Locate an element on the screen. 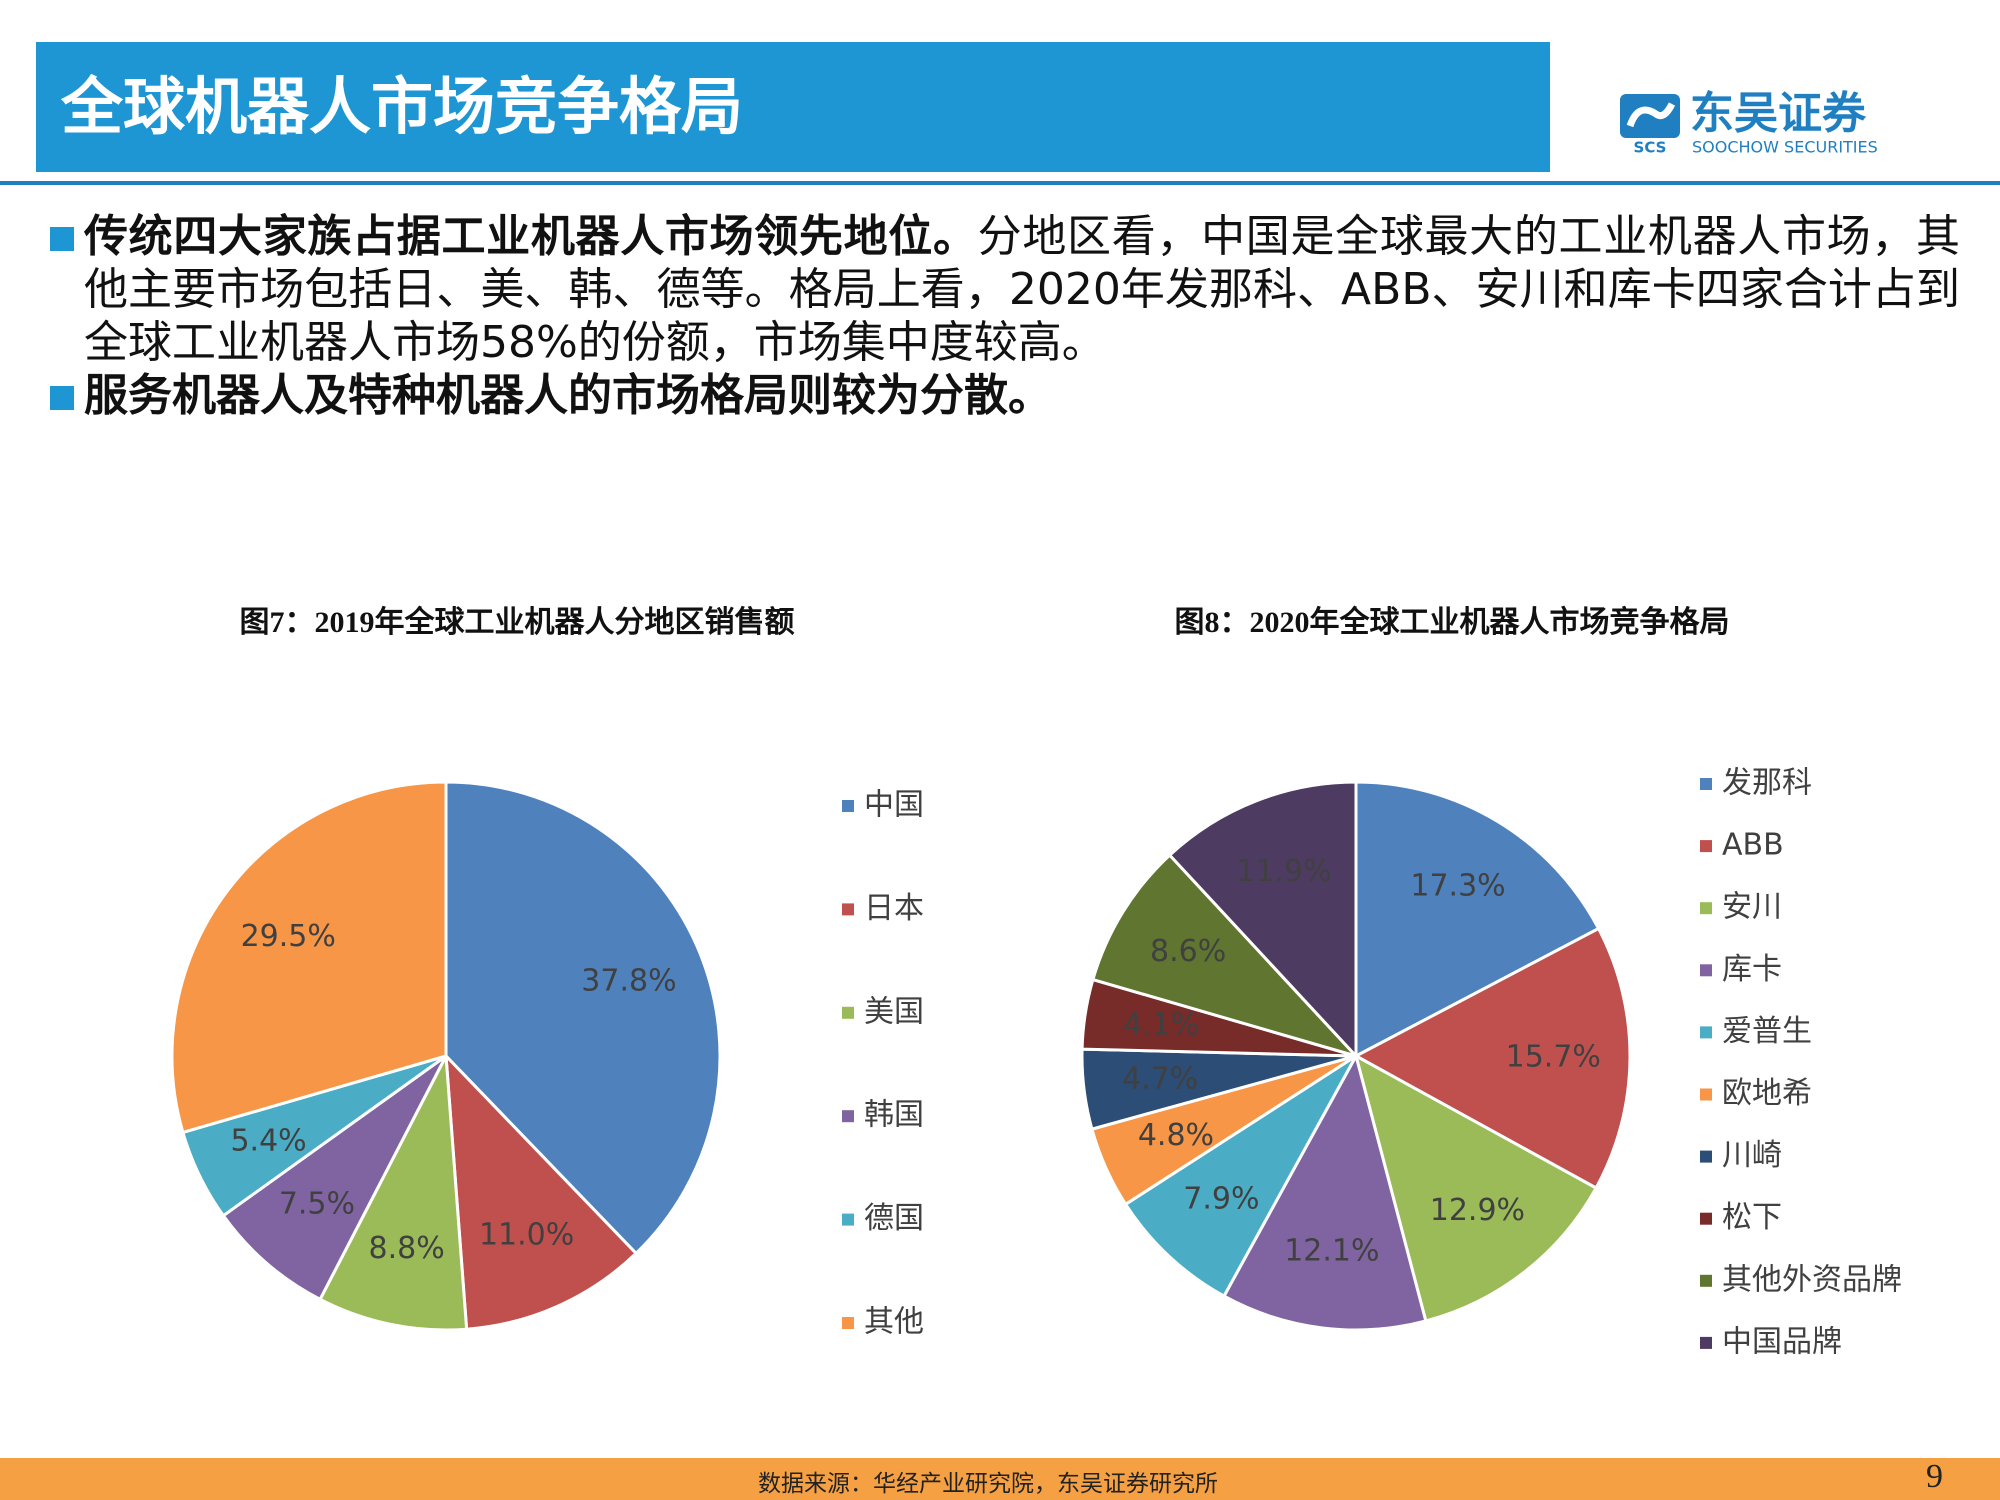 Image resolution: width=2000 pixels, height=1500 pixels. data-label: 8.8% is located at coordinates (406, 1248).